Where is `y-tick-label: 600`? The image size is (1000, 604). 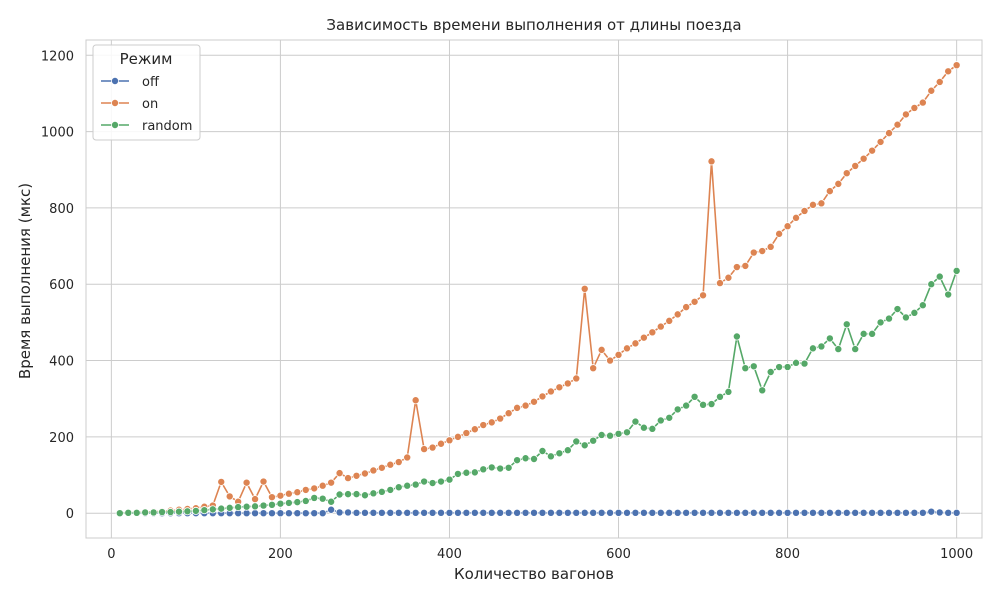 y-tick-label: 600 is located at coordinates (61, 285).